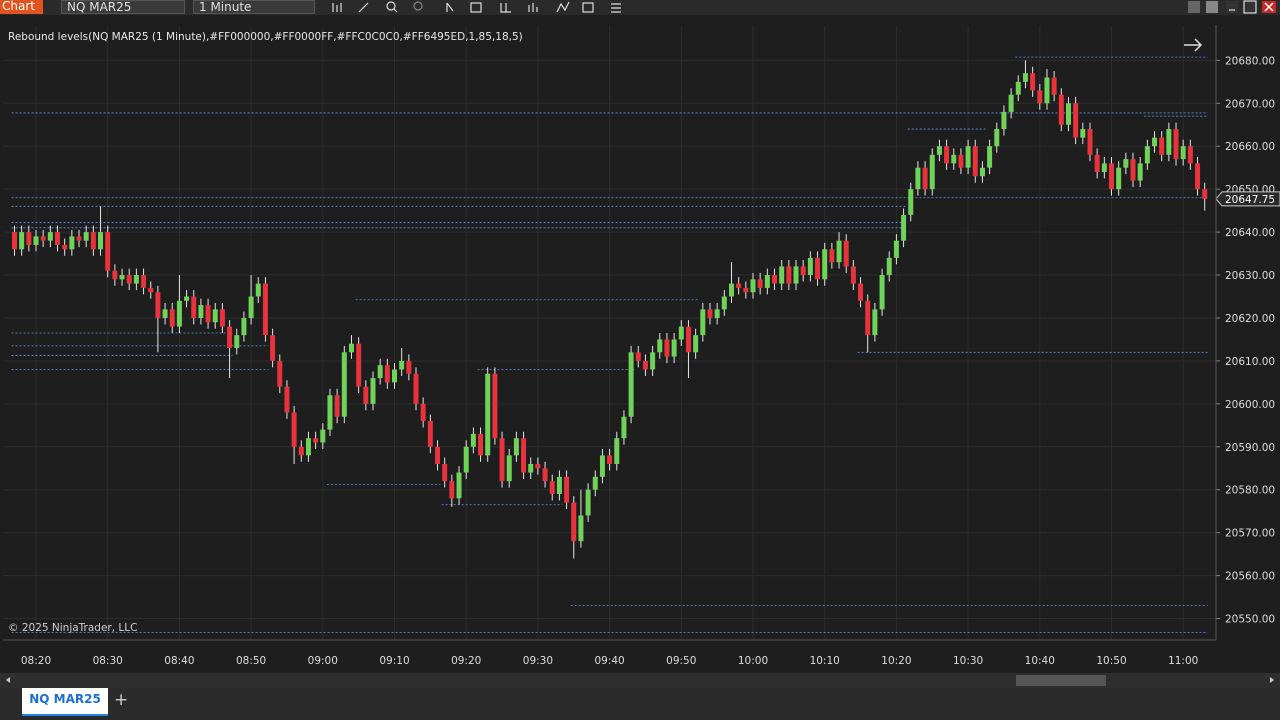  Describe the element at coordinates (1061, 680) in the screenshot. I see `scrollbar-thumb` at that location.